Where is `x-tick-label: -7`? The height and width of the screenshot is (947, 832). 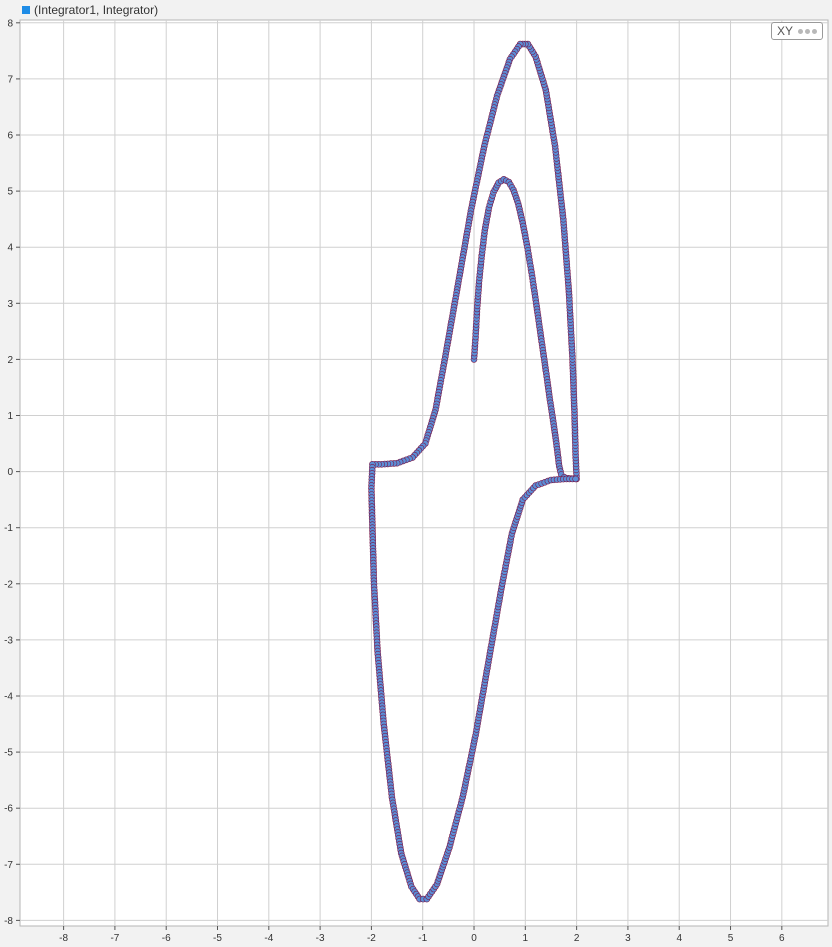 x-tick-label: -7 is located at coordinates (114, 938).